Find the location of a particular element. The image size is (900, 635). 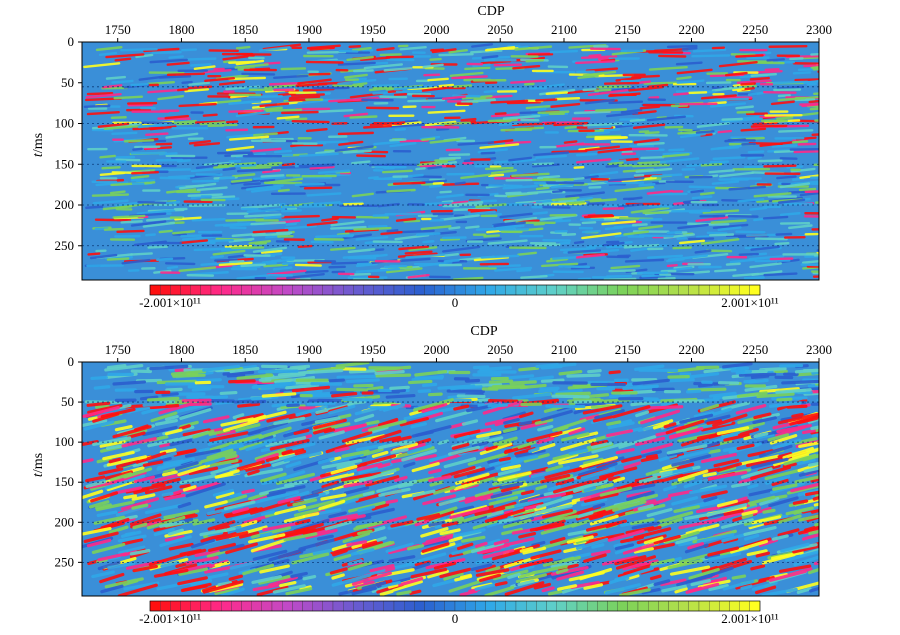

x-tick-label: 2250 is located at coordinates (755, 349).